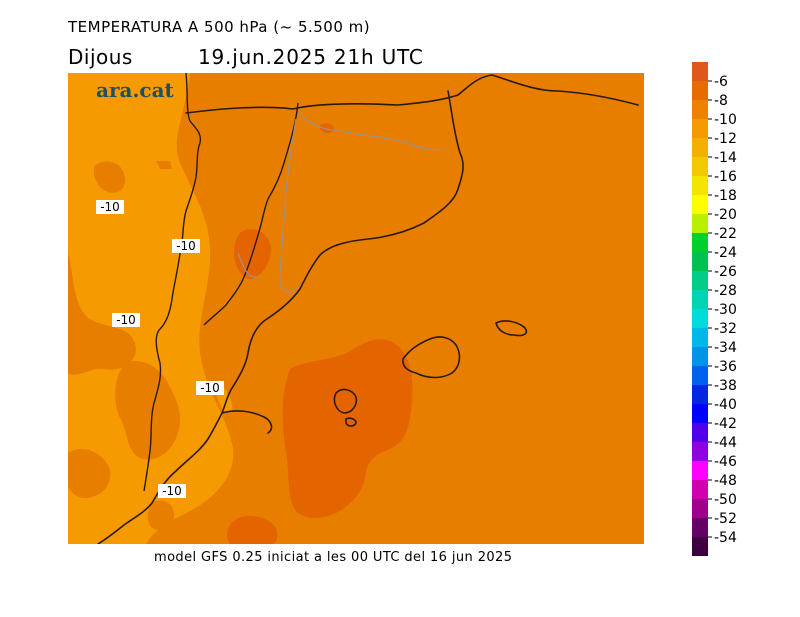 The width and height of the screenshot is (800, 617). What do you see at coordinates (135, 90) in the screenshot?
I see `ara-cat-logo: ara.cat` at bounding box center [135, 90].